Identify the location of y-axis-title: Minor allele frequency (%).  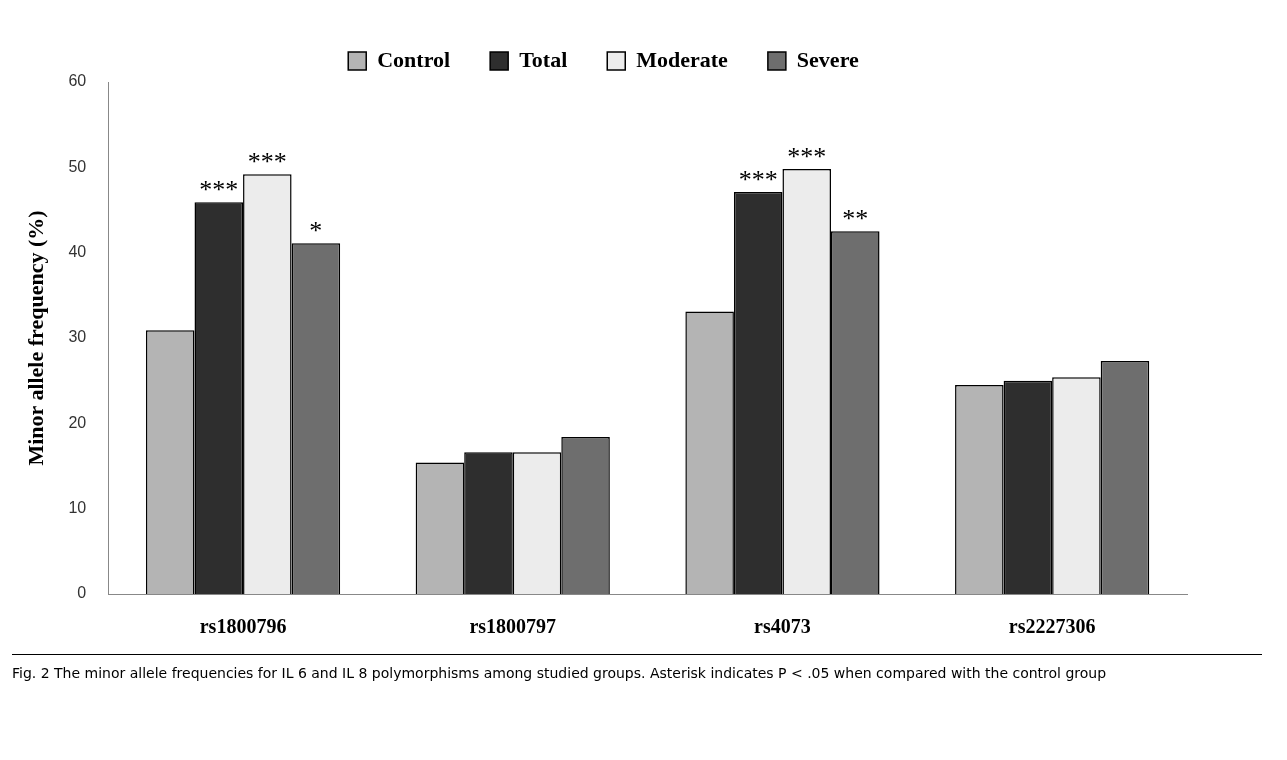
(35, 338).